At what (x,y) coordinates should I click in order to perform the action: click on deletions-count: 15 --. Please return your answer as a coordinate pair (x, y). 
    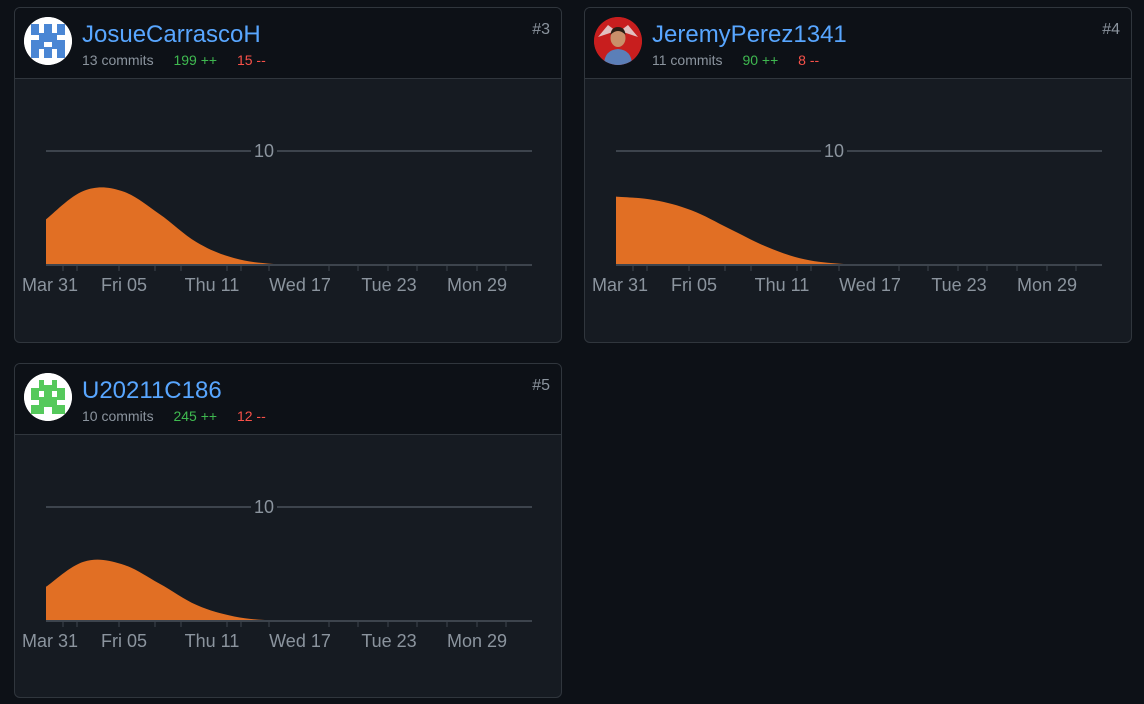
    Looking at the image, I should click on (251, 60).